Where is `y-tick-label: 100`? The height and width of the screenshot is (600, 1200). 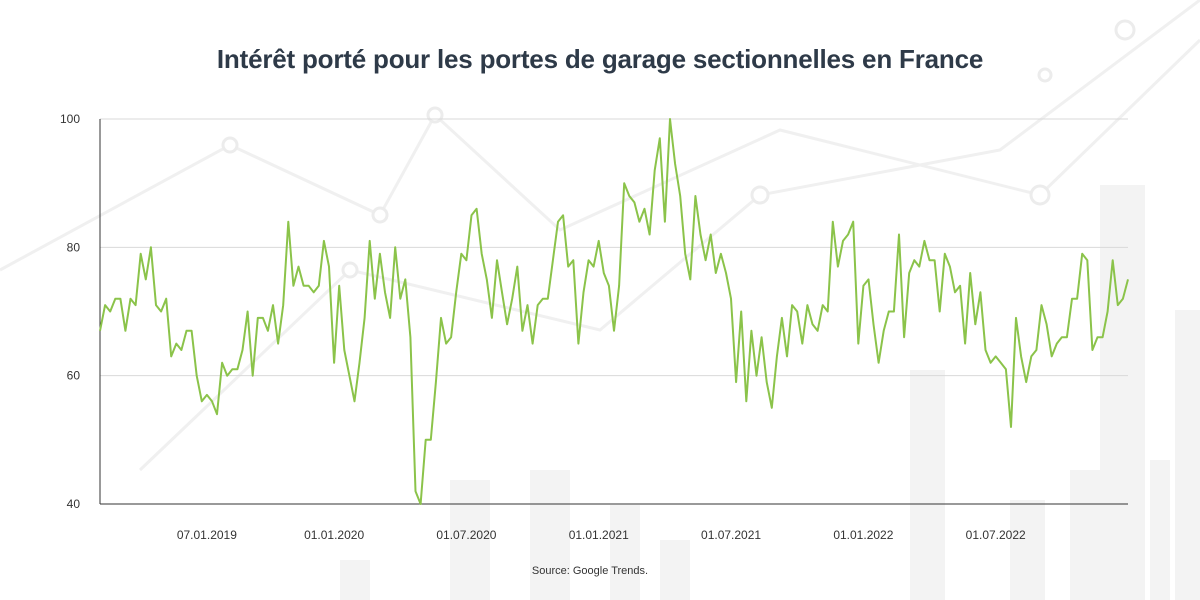 y-tick-label: 100 is located at coordinates (70, 119).